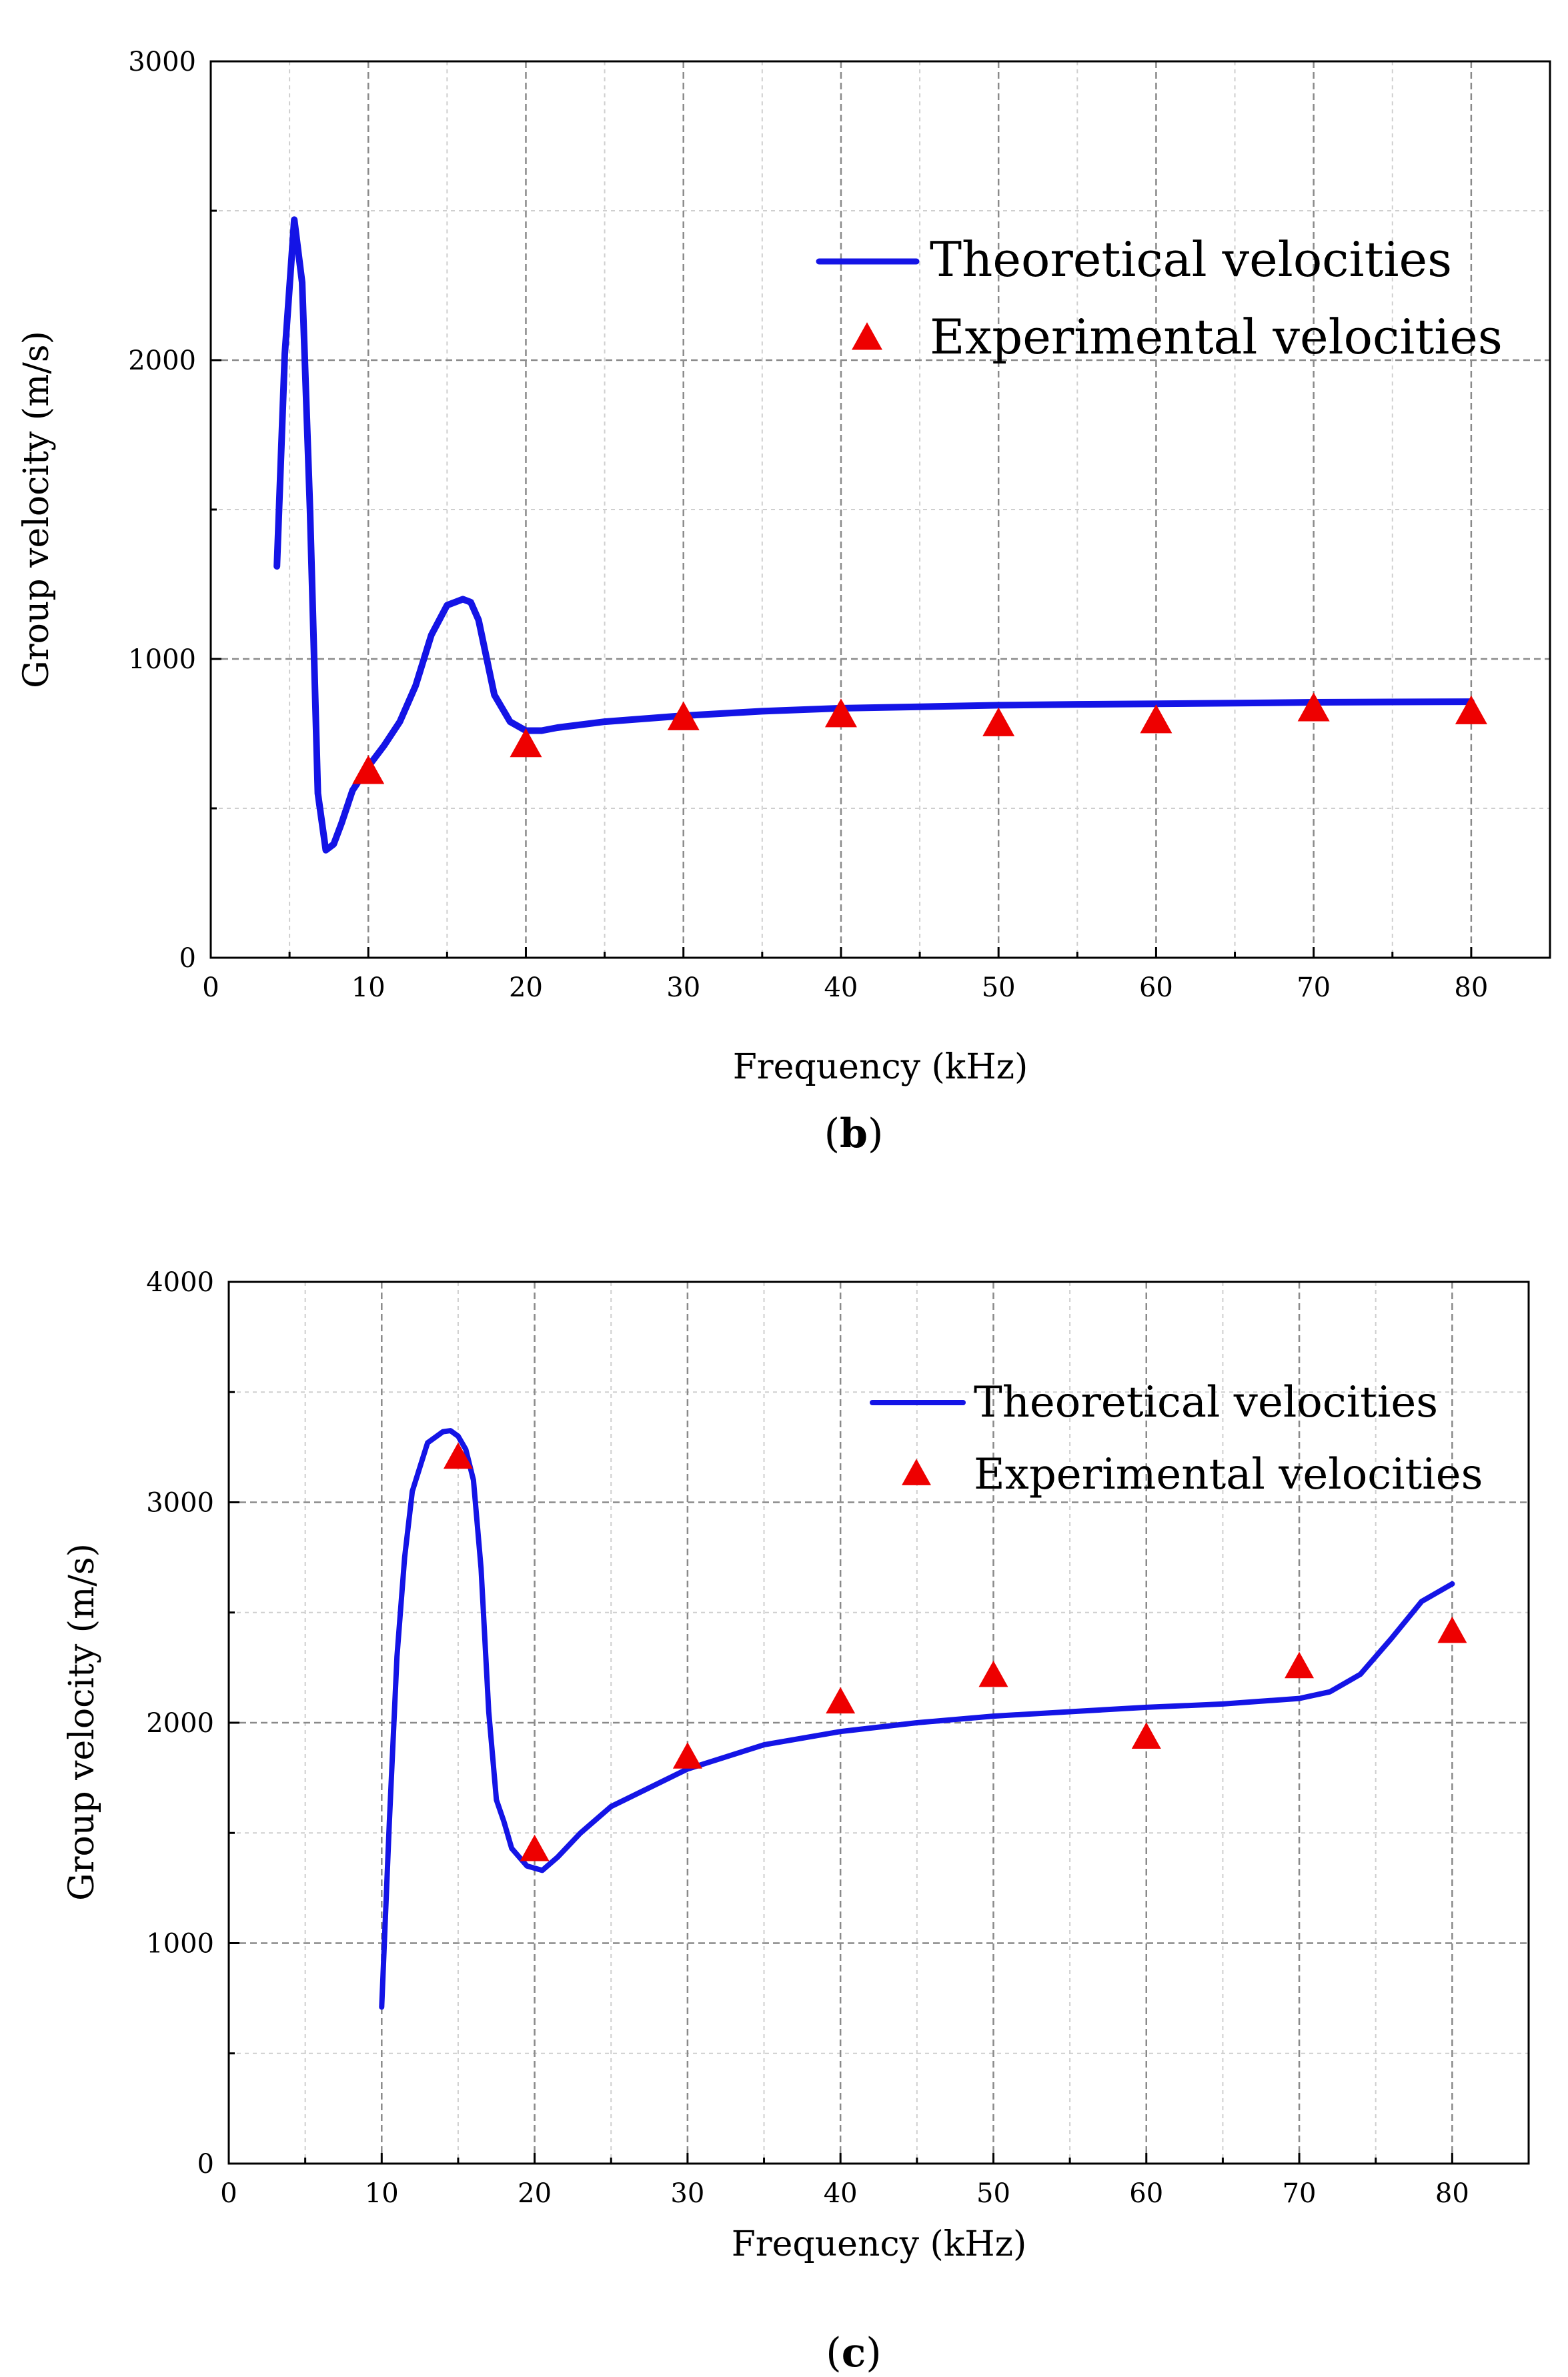  I want to click on panel-caption: (b), so click(854, 1133).